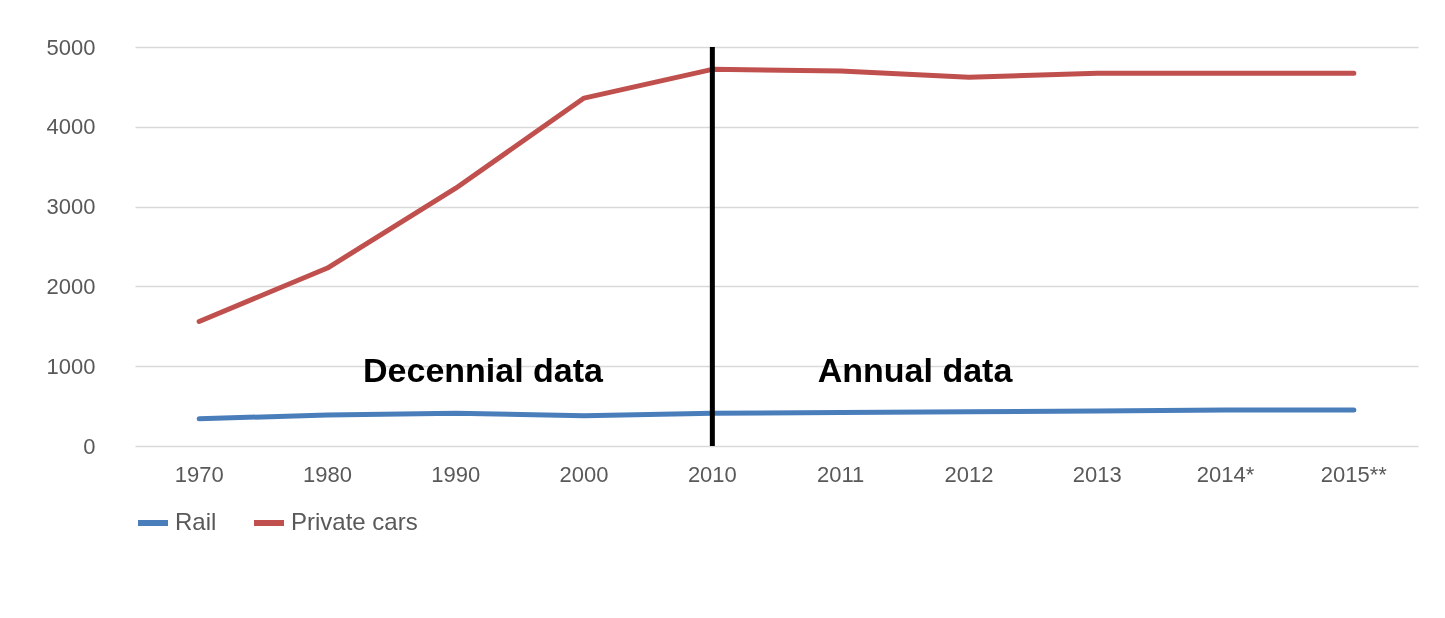  Describe the element at coordinates (1225, 474) in the screenshot. I see `x-tick-label: 2014*` at that location.